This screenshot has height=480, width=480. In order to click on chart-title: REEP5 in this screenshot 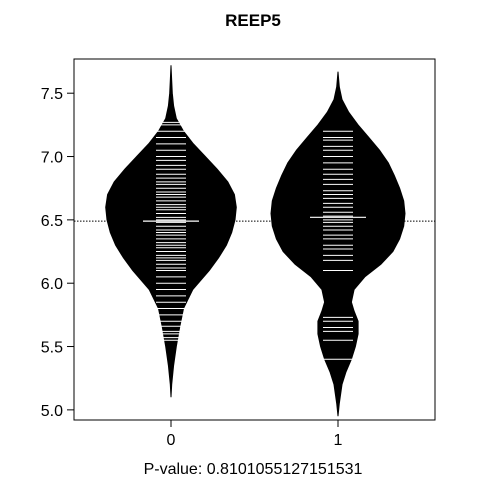, I will do `click(253, 20)`.